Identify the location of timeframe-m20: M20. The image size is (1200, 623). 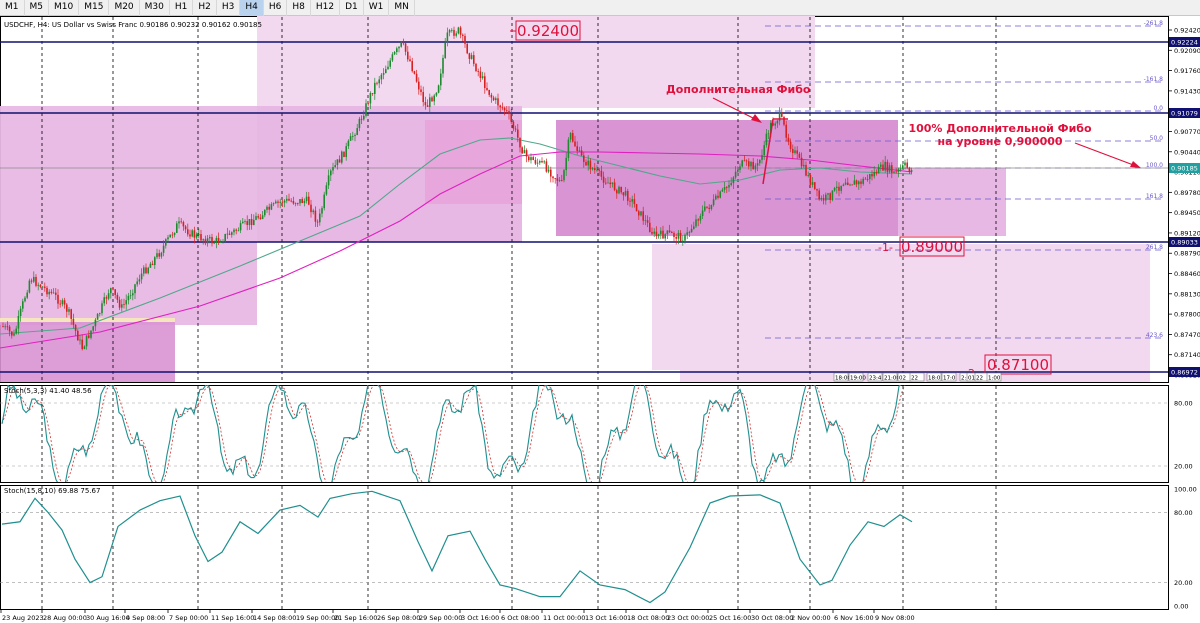
(124, 8).